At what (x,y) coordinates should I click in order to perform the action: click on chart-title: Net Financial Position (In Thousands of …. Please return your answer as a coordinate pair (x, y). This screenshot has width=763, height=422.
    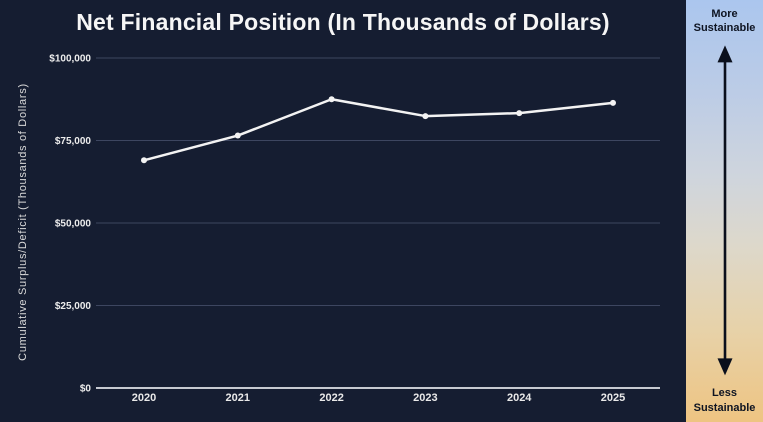
    Looking at the image, I should click on (343, 22).